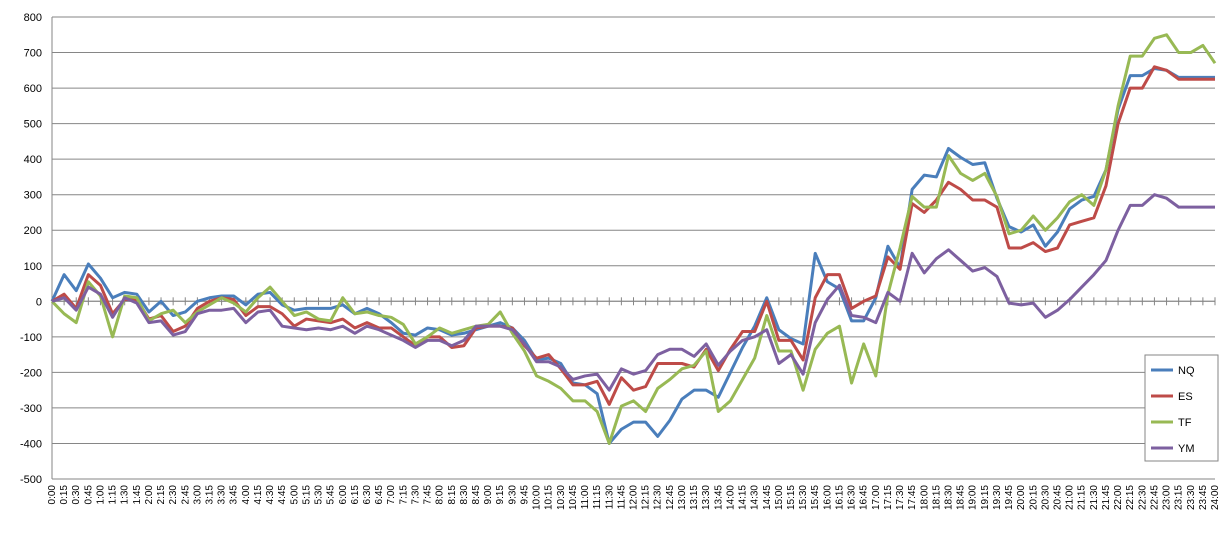  I want to click on x-tick-label: 11:30, so click(609, 497).